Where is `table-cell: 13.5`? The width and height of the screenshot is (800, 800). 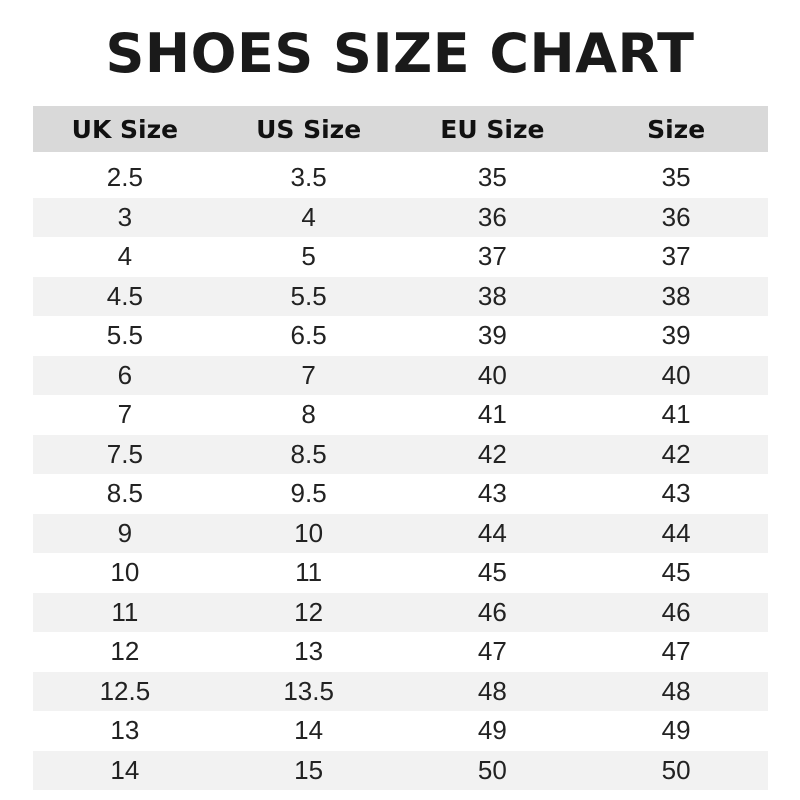
table-cell: 13.5 is located at coordinates (308, 691).